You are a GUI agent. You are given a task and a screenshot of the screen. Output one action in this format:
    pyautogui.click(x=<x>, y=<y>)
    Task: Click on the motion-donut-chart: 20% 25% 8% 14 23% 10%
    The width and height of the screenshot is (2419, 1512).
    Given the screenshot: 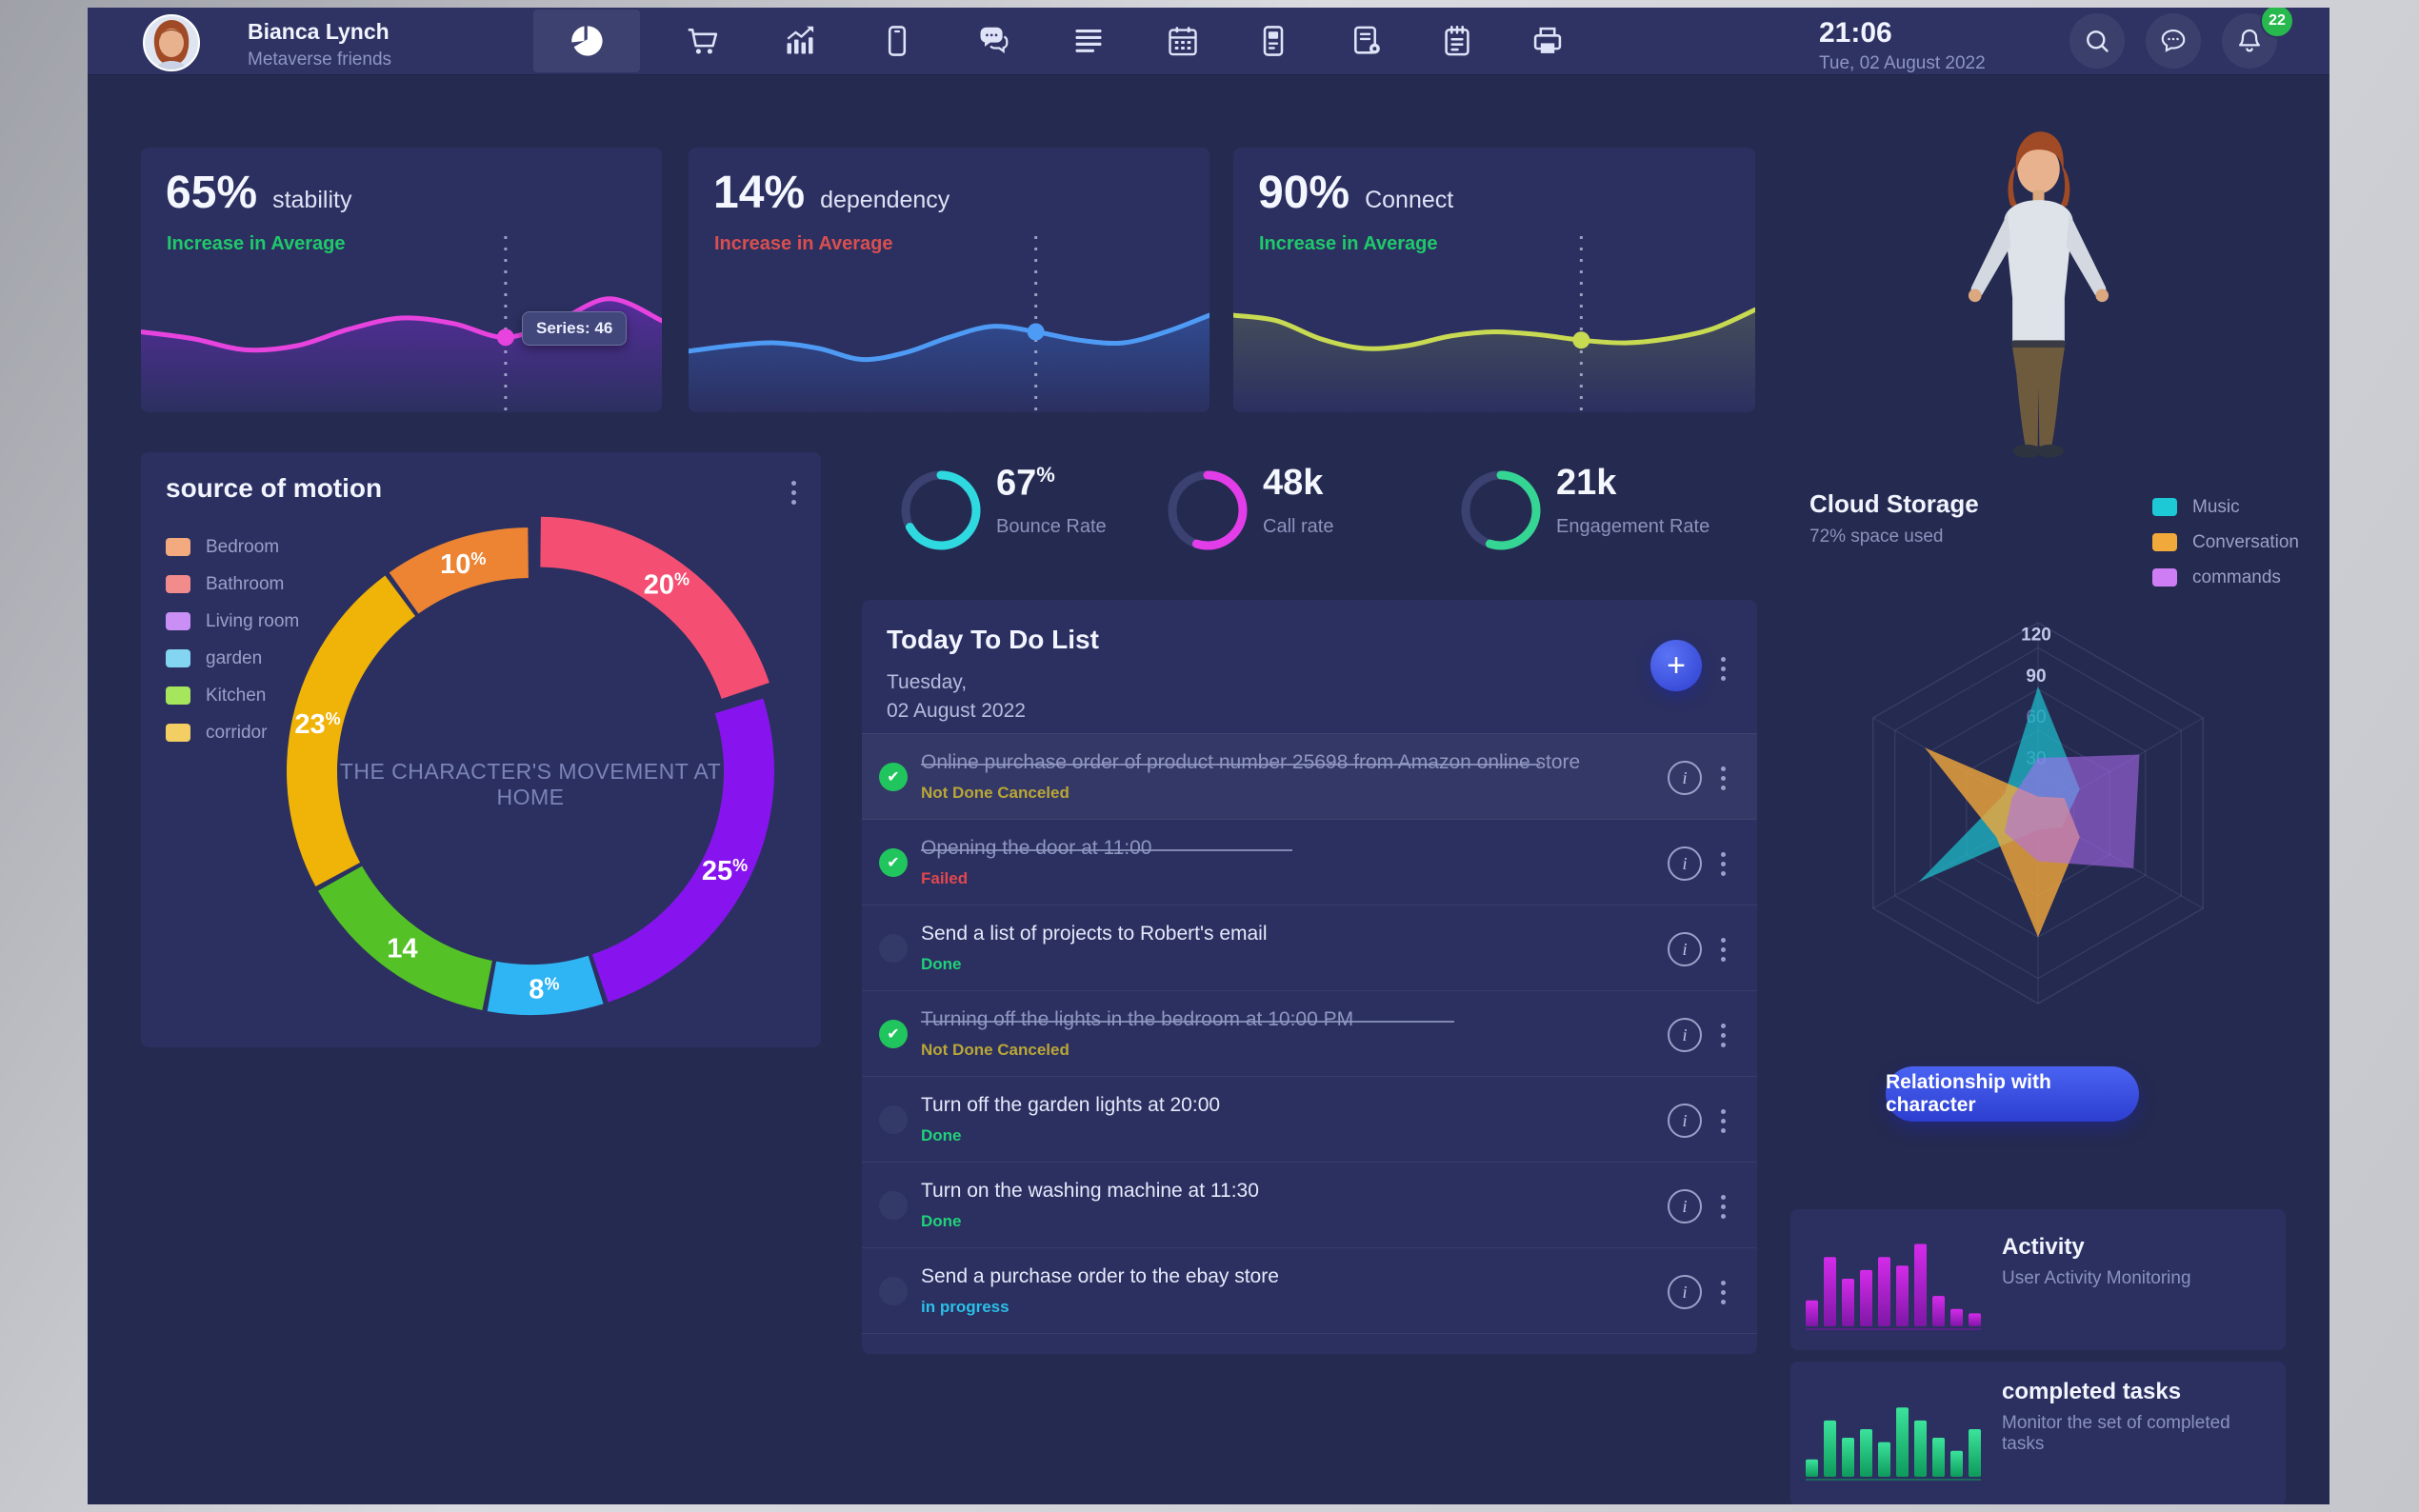 What is the action you would take?
    pyautogui.click(x=530, y=771)
    